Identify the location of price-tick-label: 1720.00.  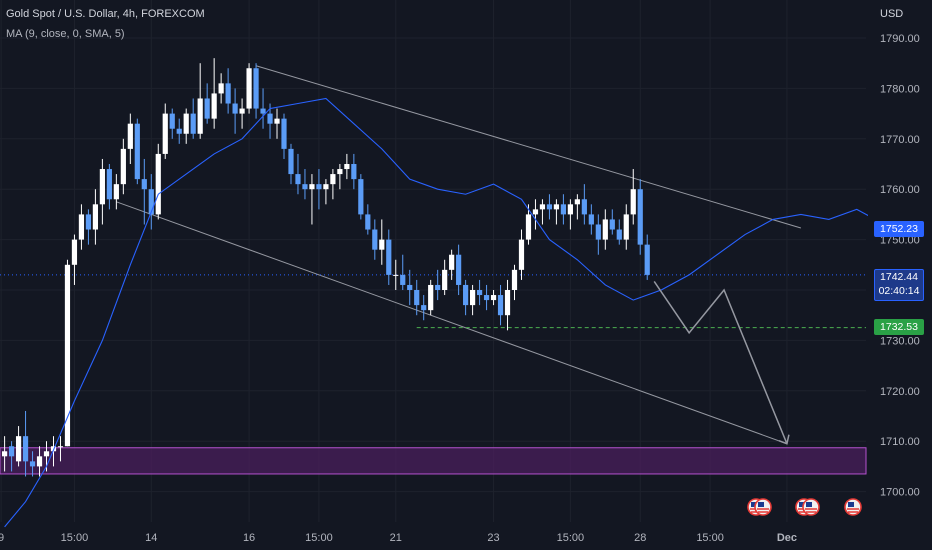
(900, 392).